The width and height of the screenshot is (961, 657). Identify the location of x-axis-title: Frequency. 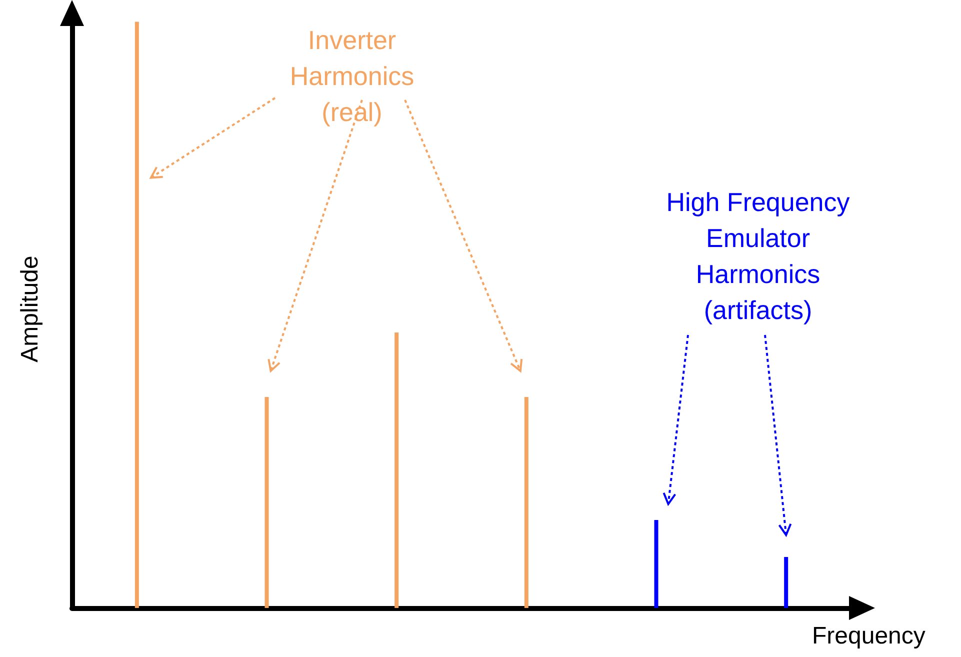
(869, 636).